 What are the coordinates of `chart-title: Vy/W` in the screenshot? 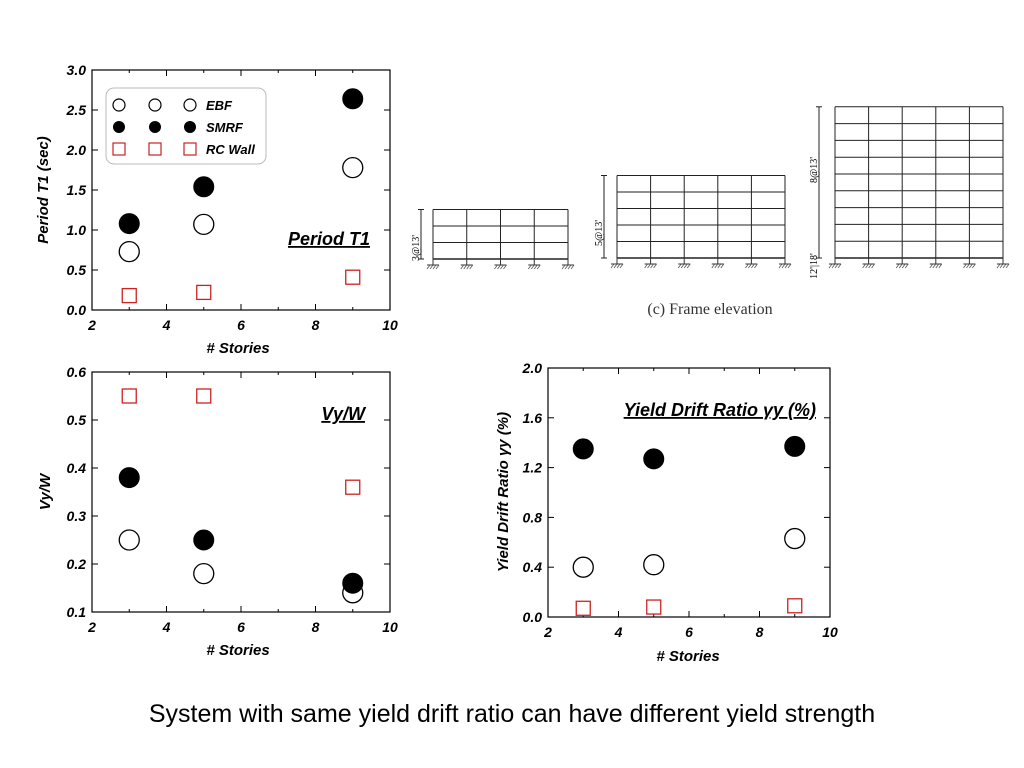 It's located at (344, 414).